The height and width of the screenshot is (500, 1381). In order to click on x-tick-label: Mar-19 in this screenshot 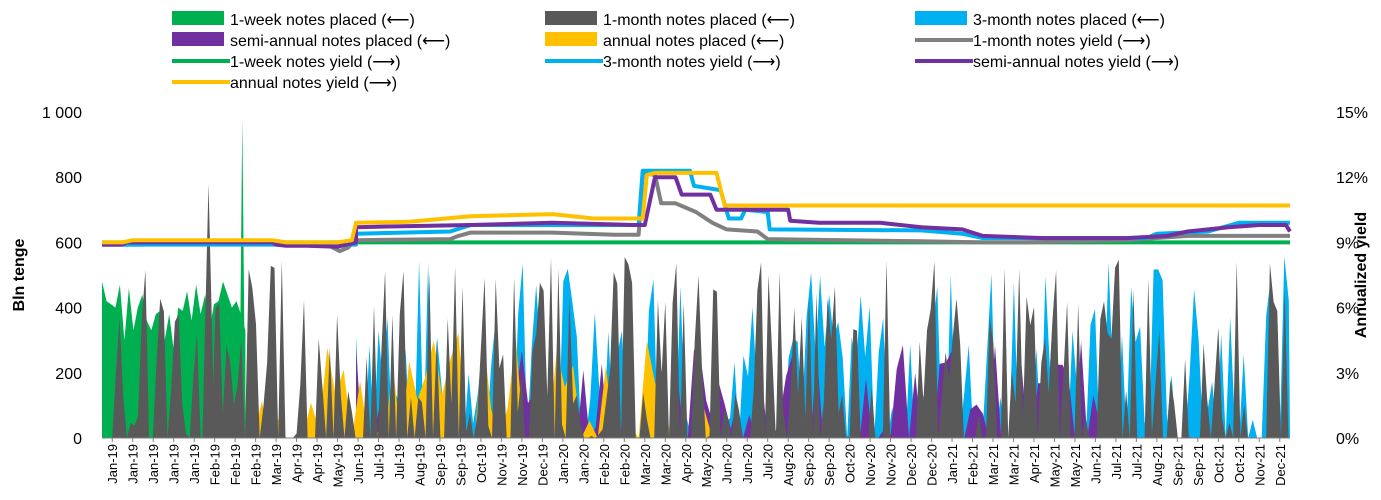, I will do `click(276, 464)`.